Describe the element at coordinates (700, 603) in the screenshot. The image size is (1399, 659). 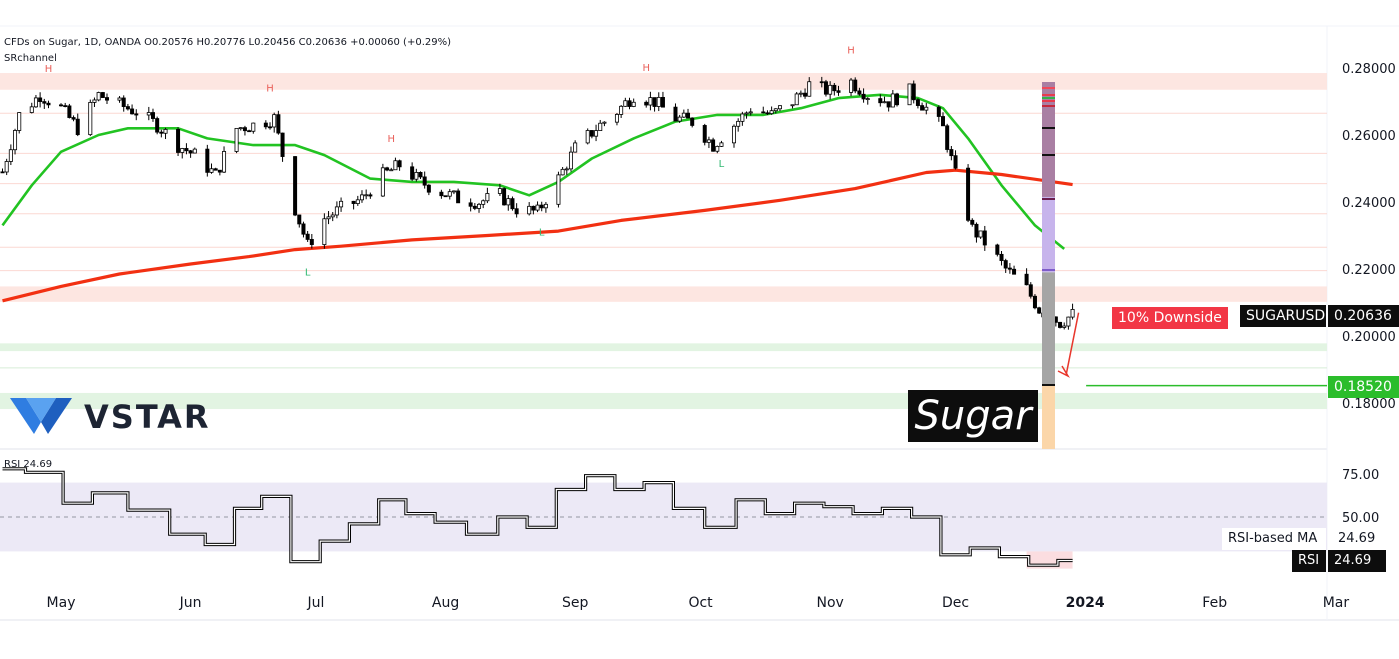
I see `time-tick-label: Oct` at that location.